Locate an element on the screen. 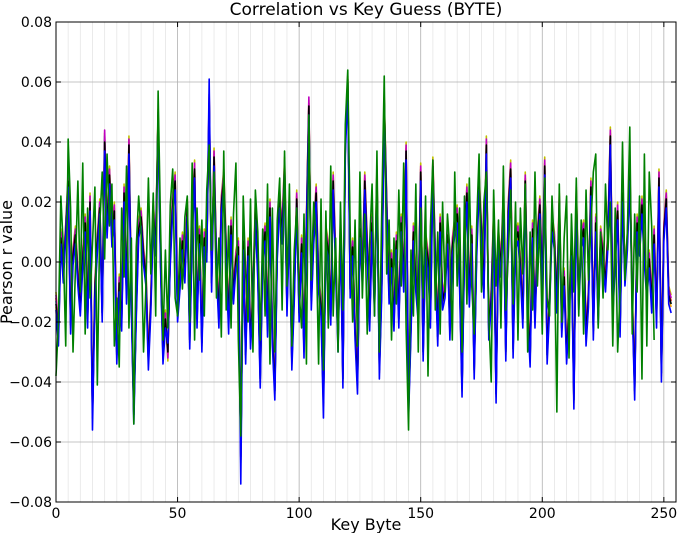  chart-title: Correlation vs Key Guess (BYTE) is located at coordinates (366, 10).